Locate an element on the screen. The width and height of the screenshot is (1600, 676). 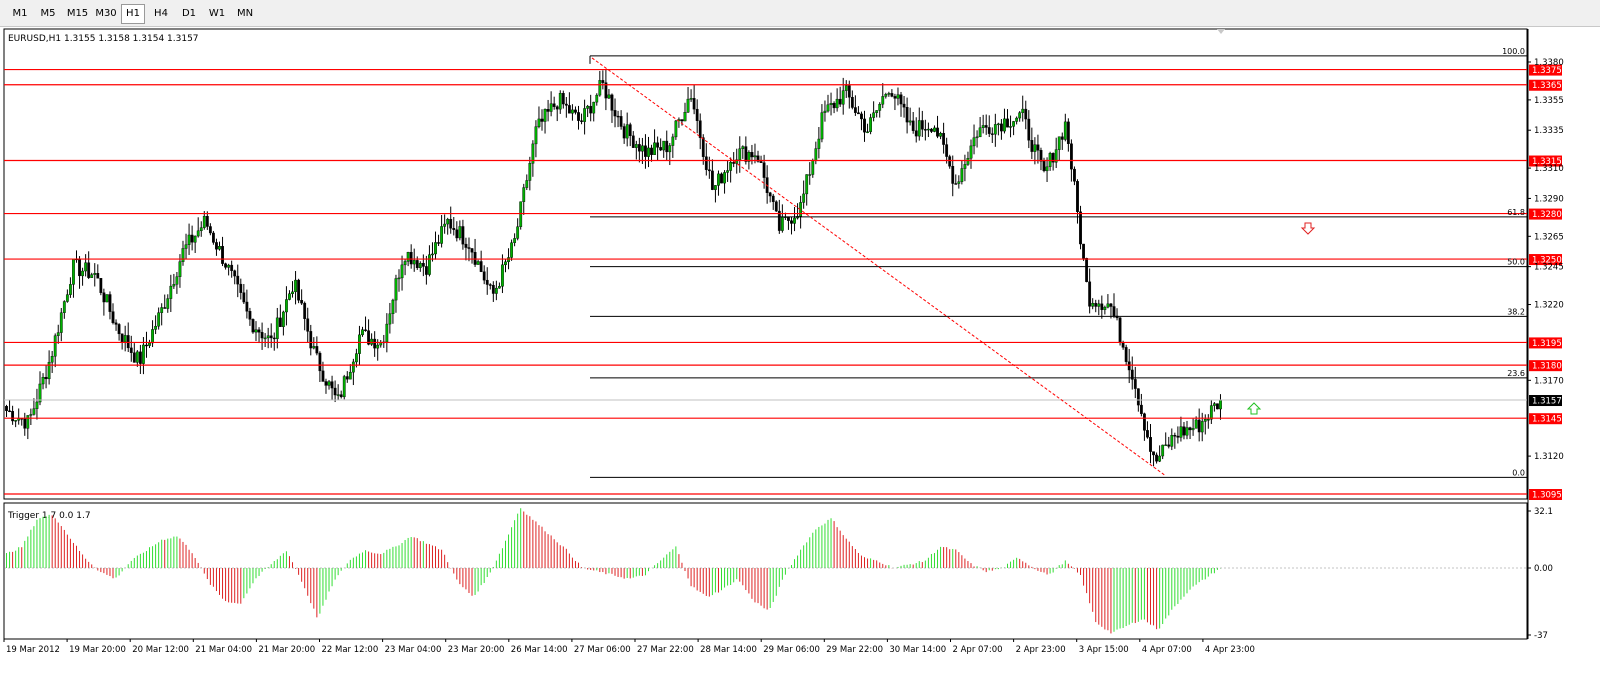
timeframe-button-m5: M5 is located at coordinates (48, 13).